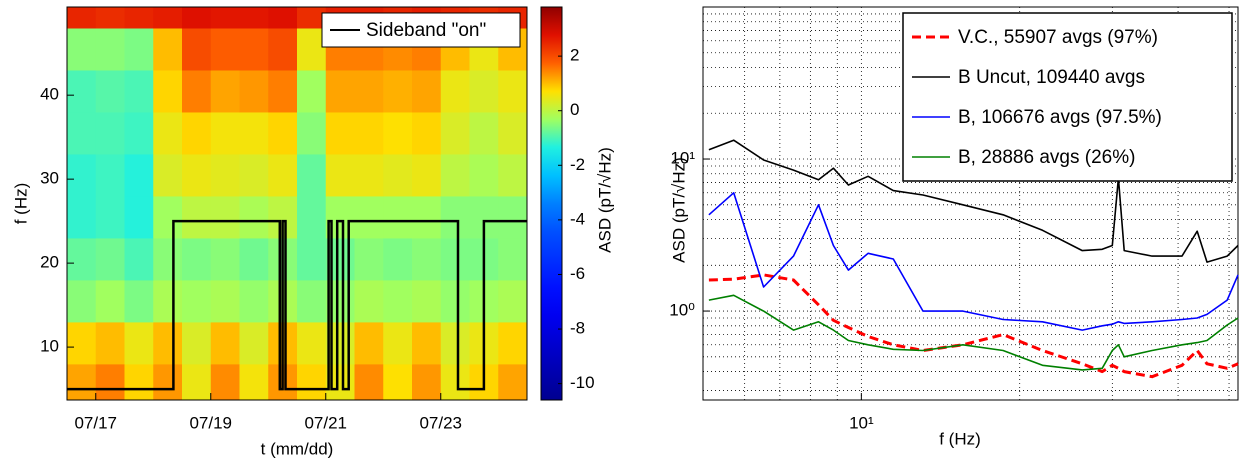  Describe the element at coordinates (551, 203) in the screenshot. I see `colorbar` at that location.